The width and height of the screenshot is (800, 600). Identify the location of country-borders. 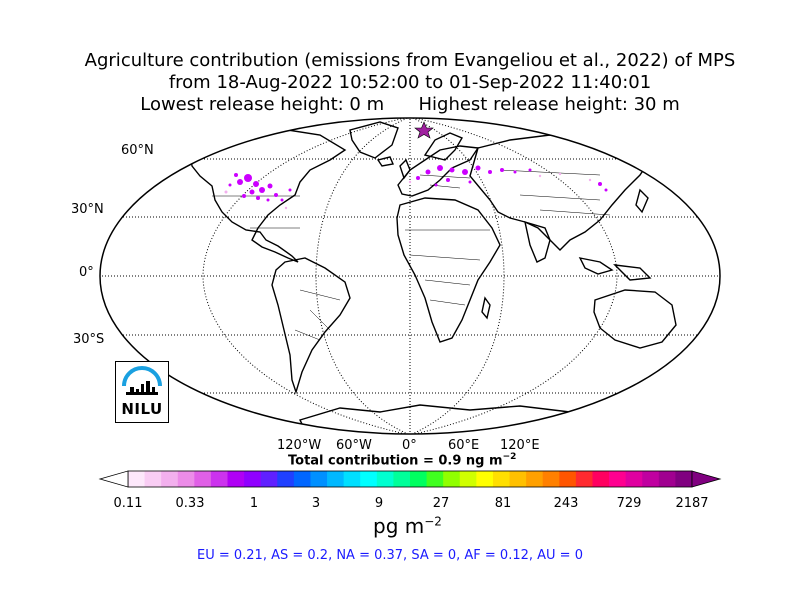
(411, 255).